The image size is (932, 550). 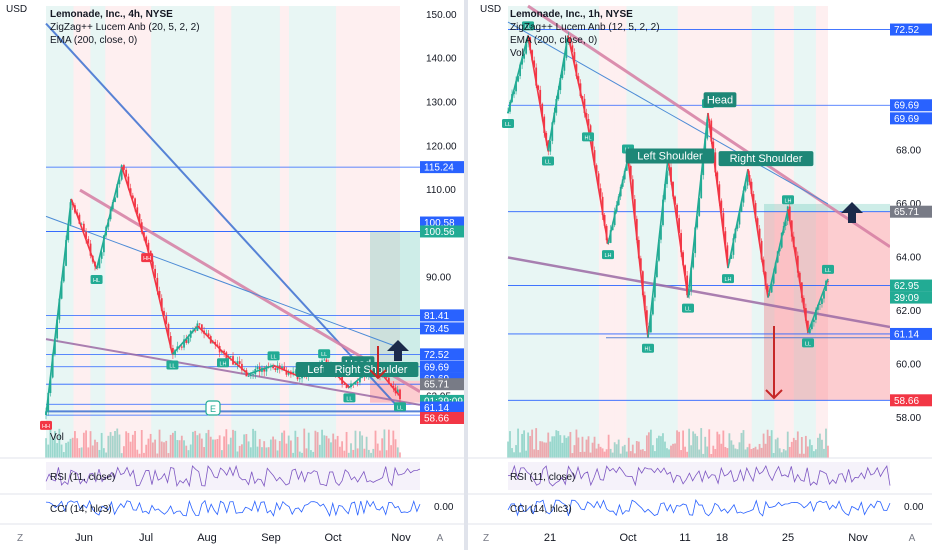 I want to click on indicator-zigzag: ZigZag++ Lucem Anb (12, 5, 2, 2), so click(x=585, y=27).